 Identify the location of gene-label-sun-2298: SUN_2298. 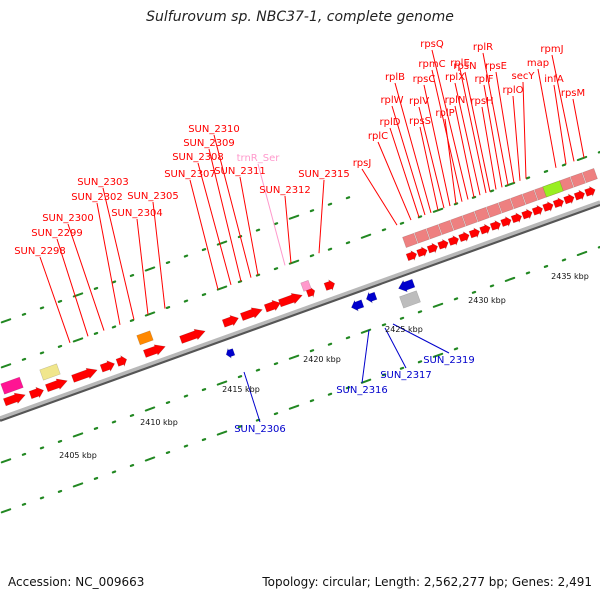
(40, 251).